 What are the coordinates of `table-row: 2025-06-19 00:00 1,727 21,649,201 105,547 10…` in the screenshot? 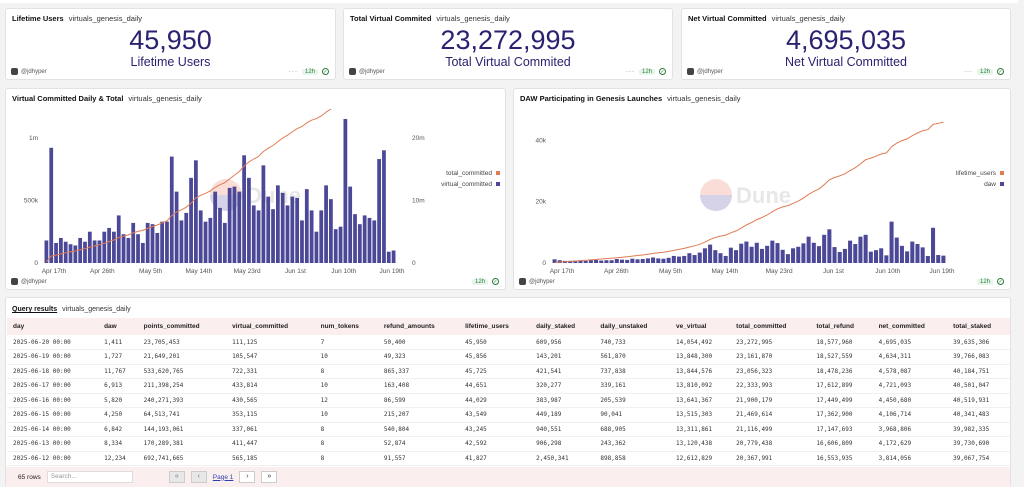 It's located at (508, 357).